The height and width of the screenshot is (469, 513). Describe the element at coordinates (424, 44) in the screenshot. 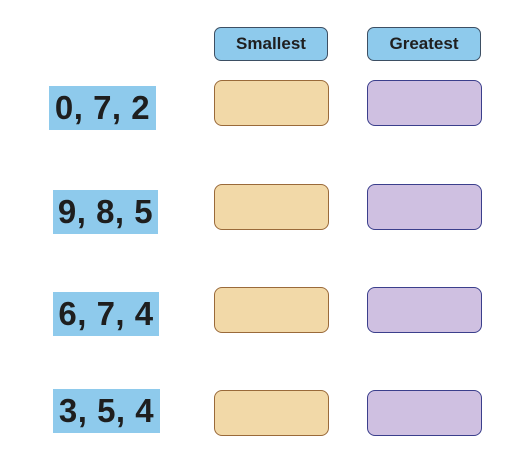

I see `greatest-header: Greatest` at that location.